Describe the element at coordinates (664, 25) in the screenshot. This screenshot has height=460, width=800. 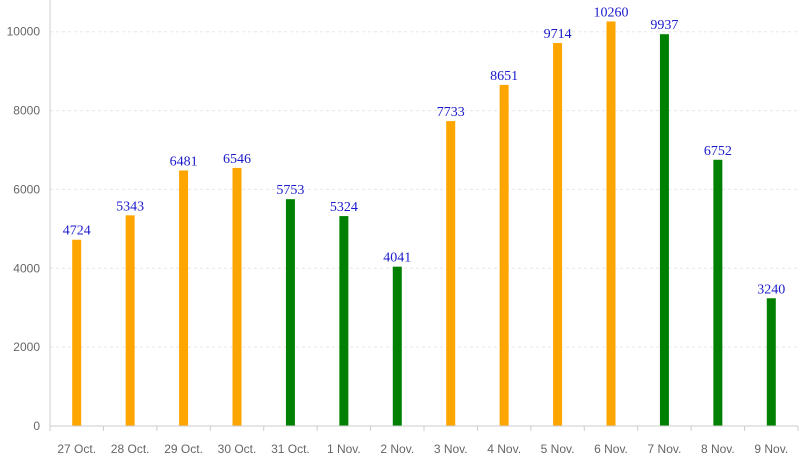
I see `data-label: 9937` at that location.